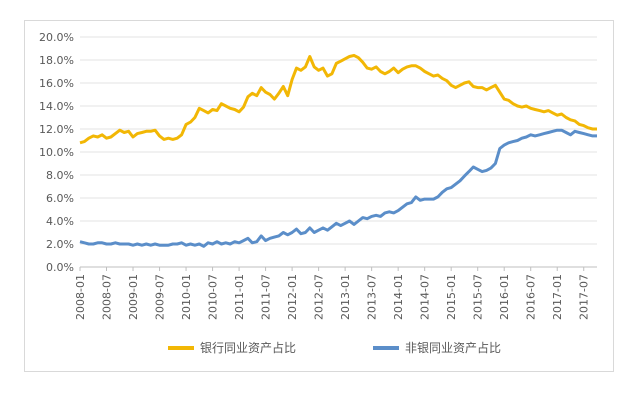 This screenshot has height=401, width=640. I want to click on x-tick-label: 2008-01, so click(80, 297).